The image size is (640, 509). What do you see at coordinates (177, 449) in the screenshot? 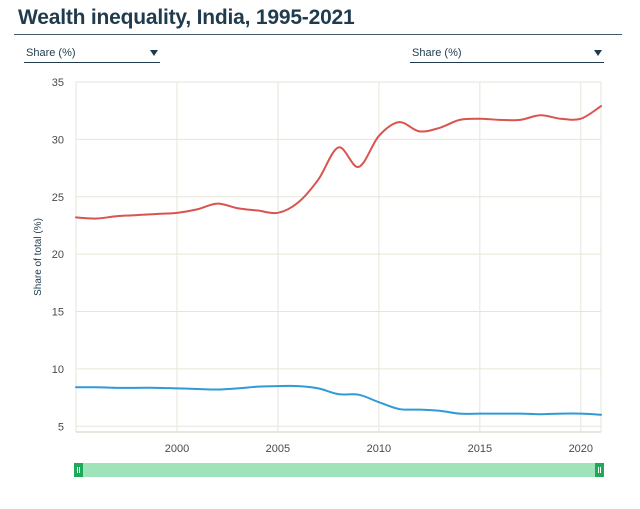
I see `x-tick-label: 2000` at bounding box center [177, 449].